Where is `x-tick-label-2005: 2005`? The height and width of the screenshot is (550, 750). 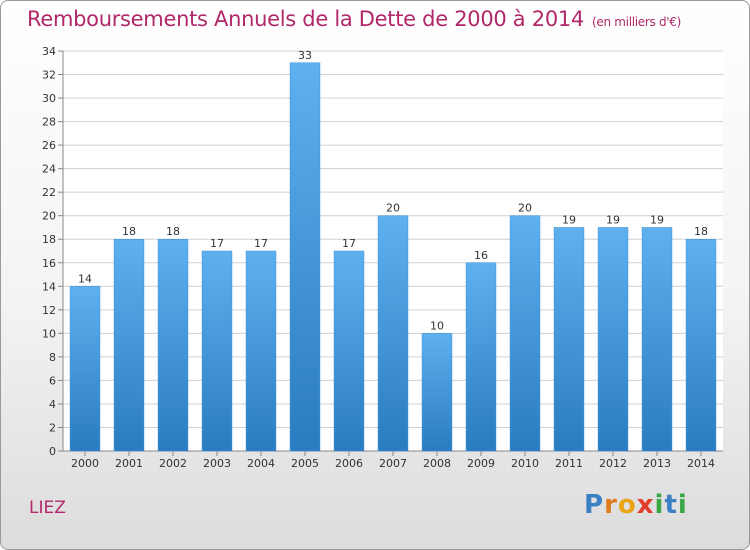 x-tick-label-2005: 2005 is located at coordinates (305, 463).